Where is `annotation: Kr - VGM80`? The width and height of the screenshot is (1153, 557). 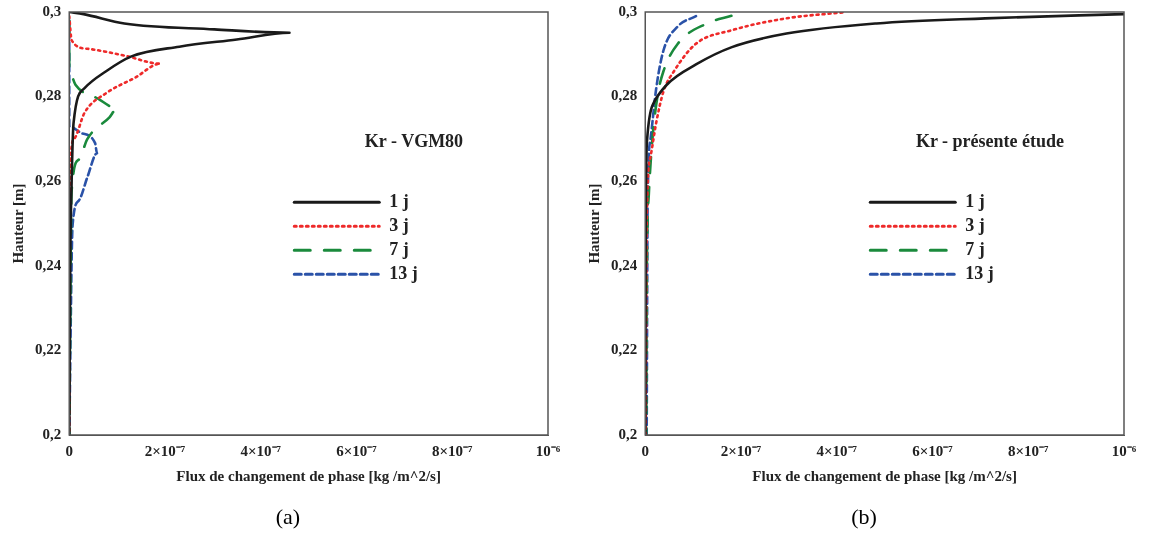 annotation: Kr - VGM80 is located at coordinates (414, 141).